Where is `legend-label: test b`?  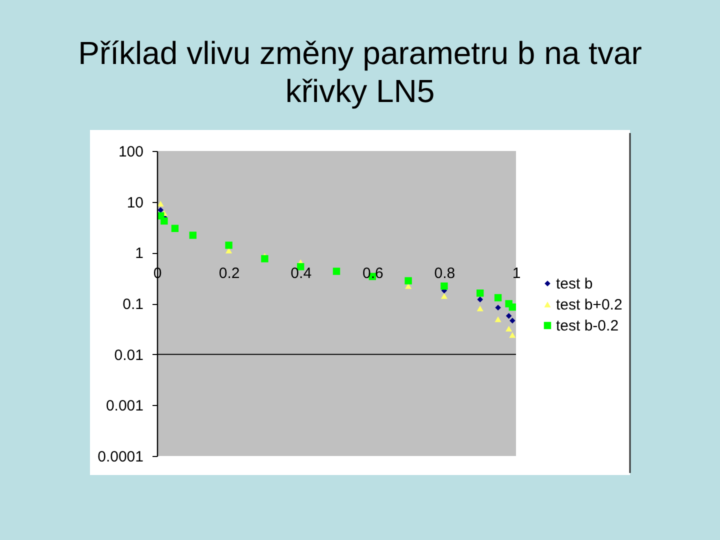
legend-label: test b is located at coordinates (574, 284).